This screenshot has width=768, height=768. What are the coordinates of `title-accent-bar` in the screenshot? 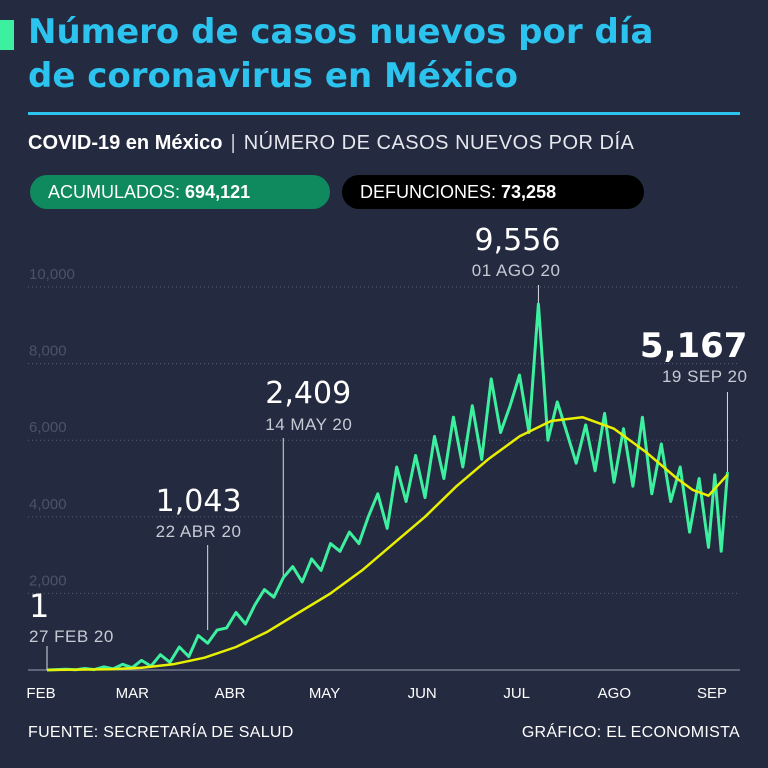 It's located at (7, 35).